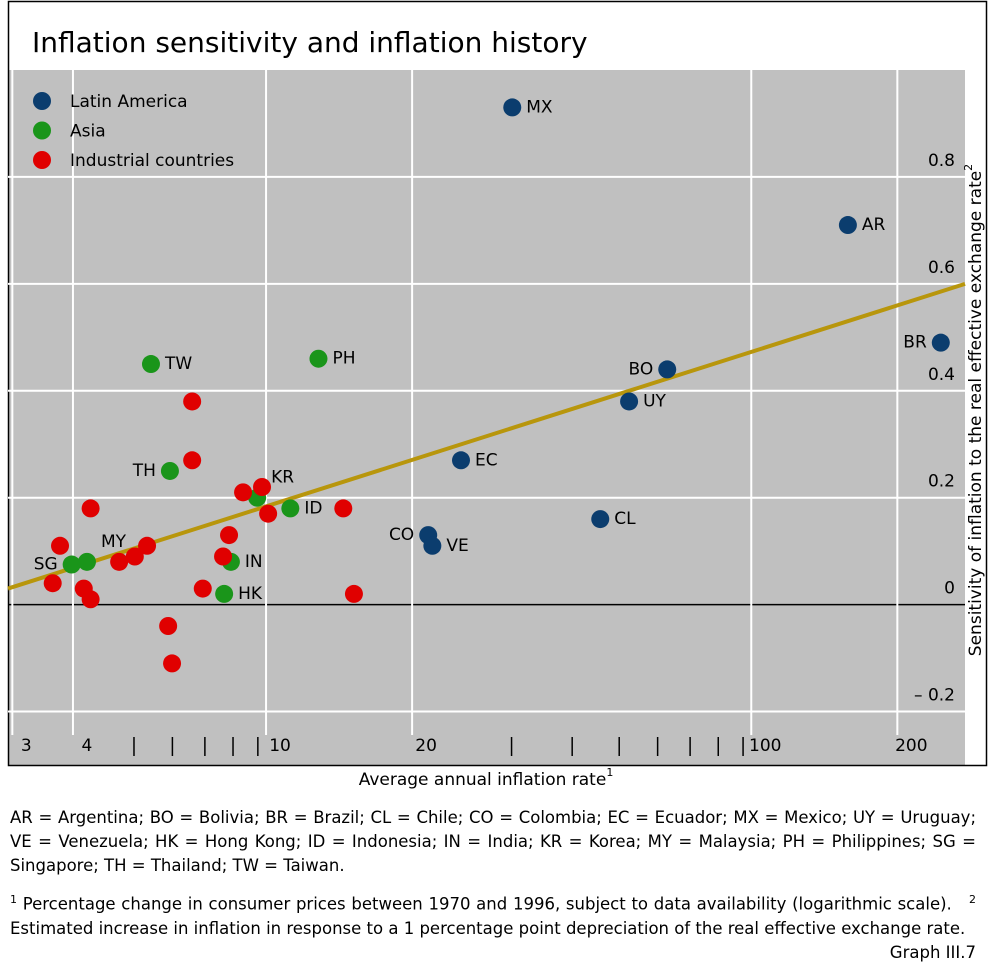  Describe the element at coordinates (640, 369) in the screenshot. I see `point-label: BO` at that location.